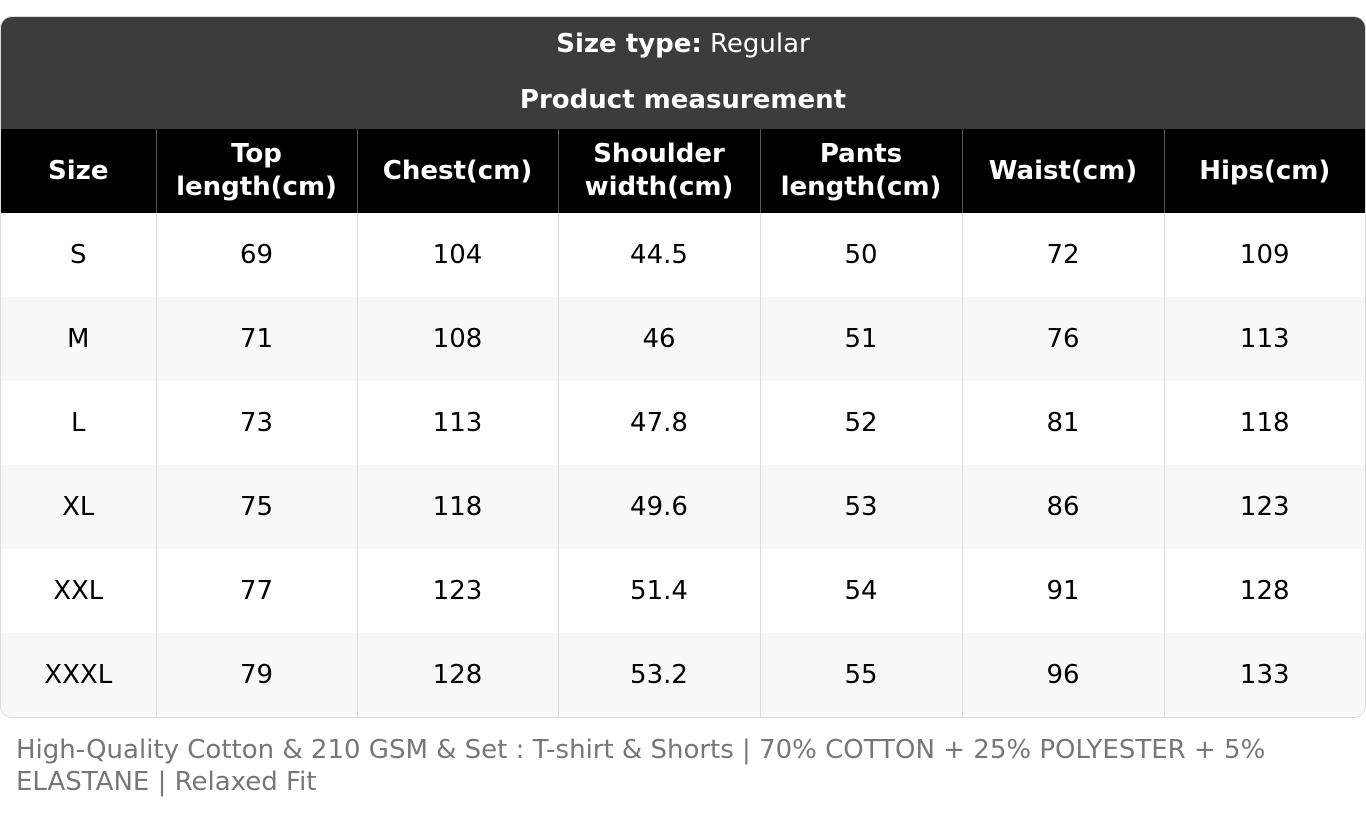  I want to click on table-cell: 73, so click(256, 423).